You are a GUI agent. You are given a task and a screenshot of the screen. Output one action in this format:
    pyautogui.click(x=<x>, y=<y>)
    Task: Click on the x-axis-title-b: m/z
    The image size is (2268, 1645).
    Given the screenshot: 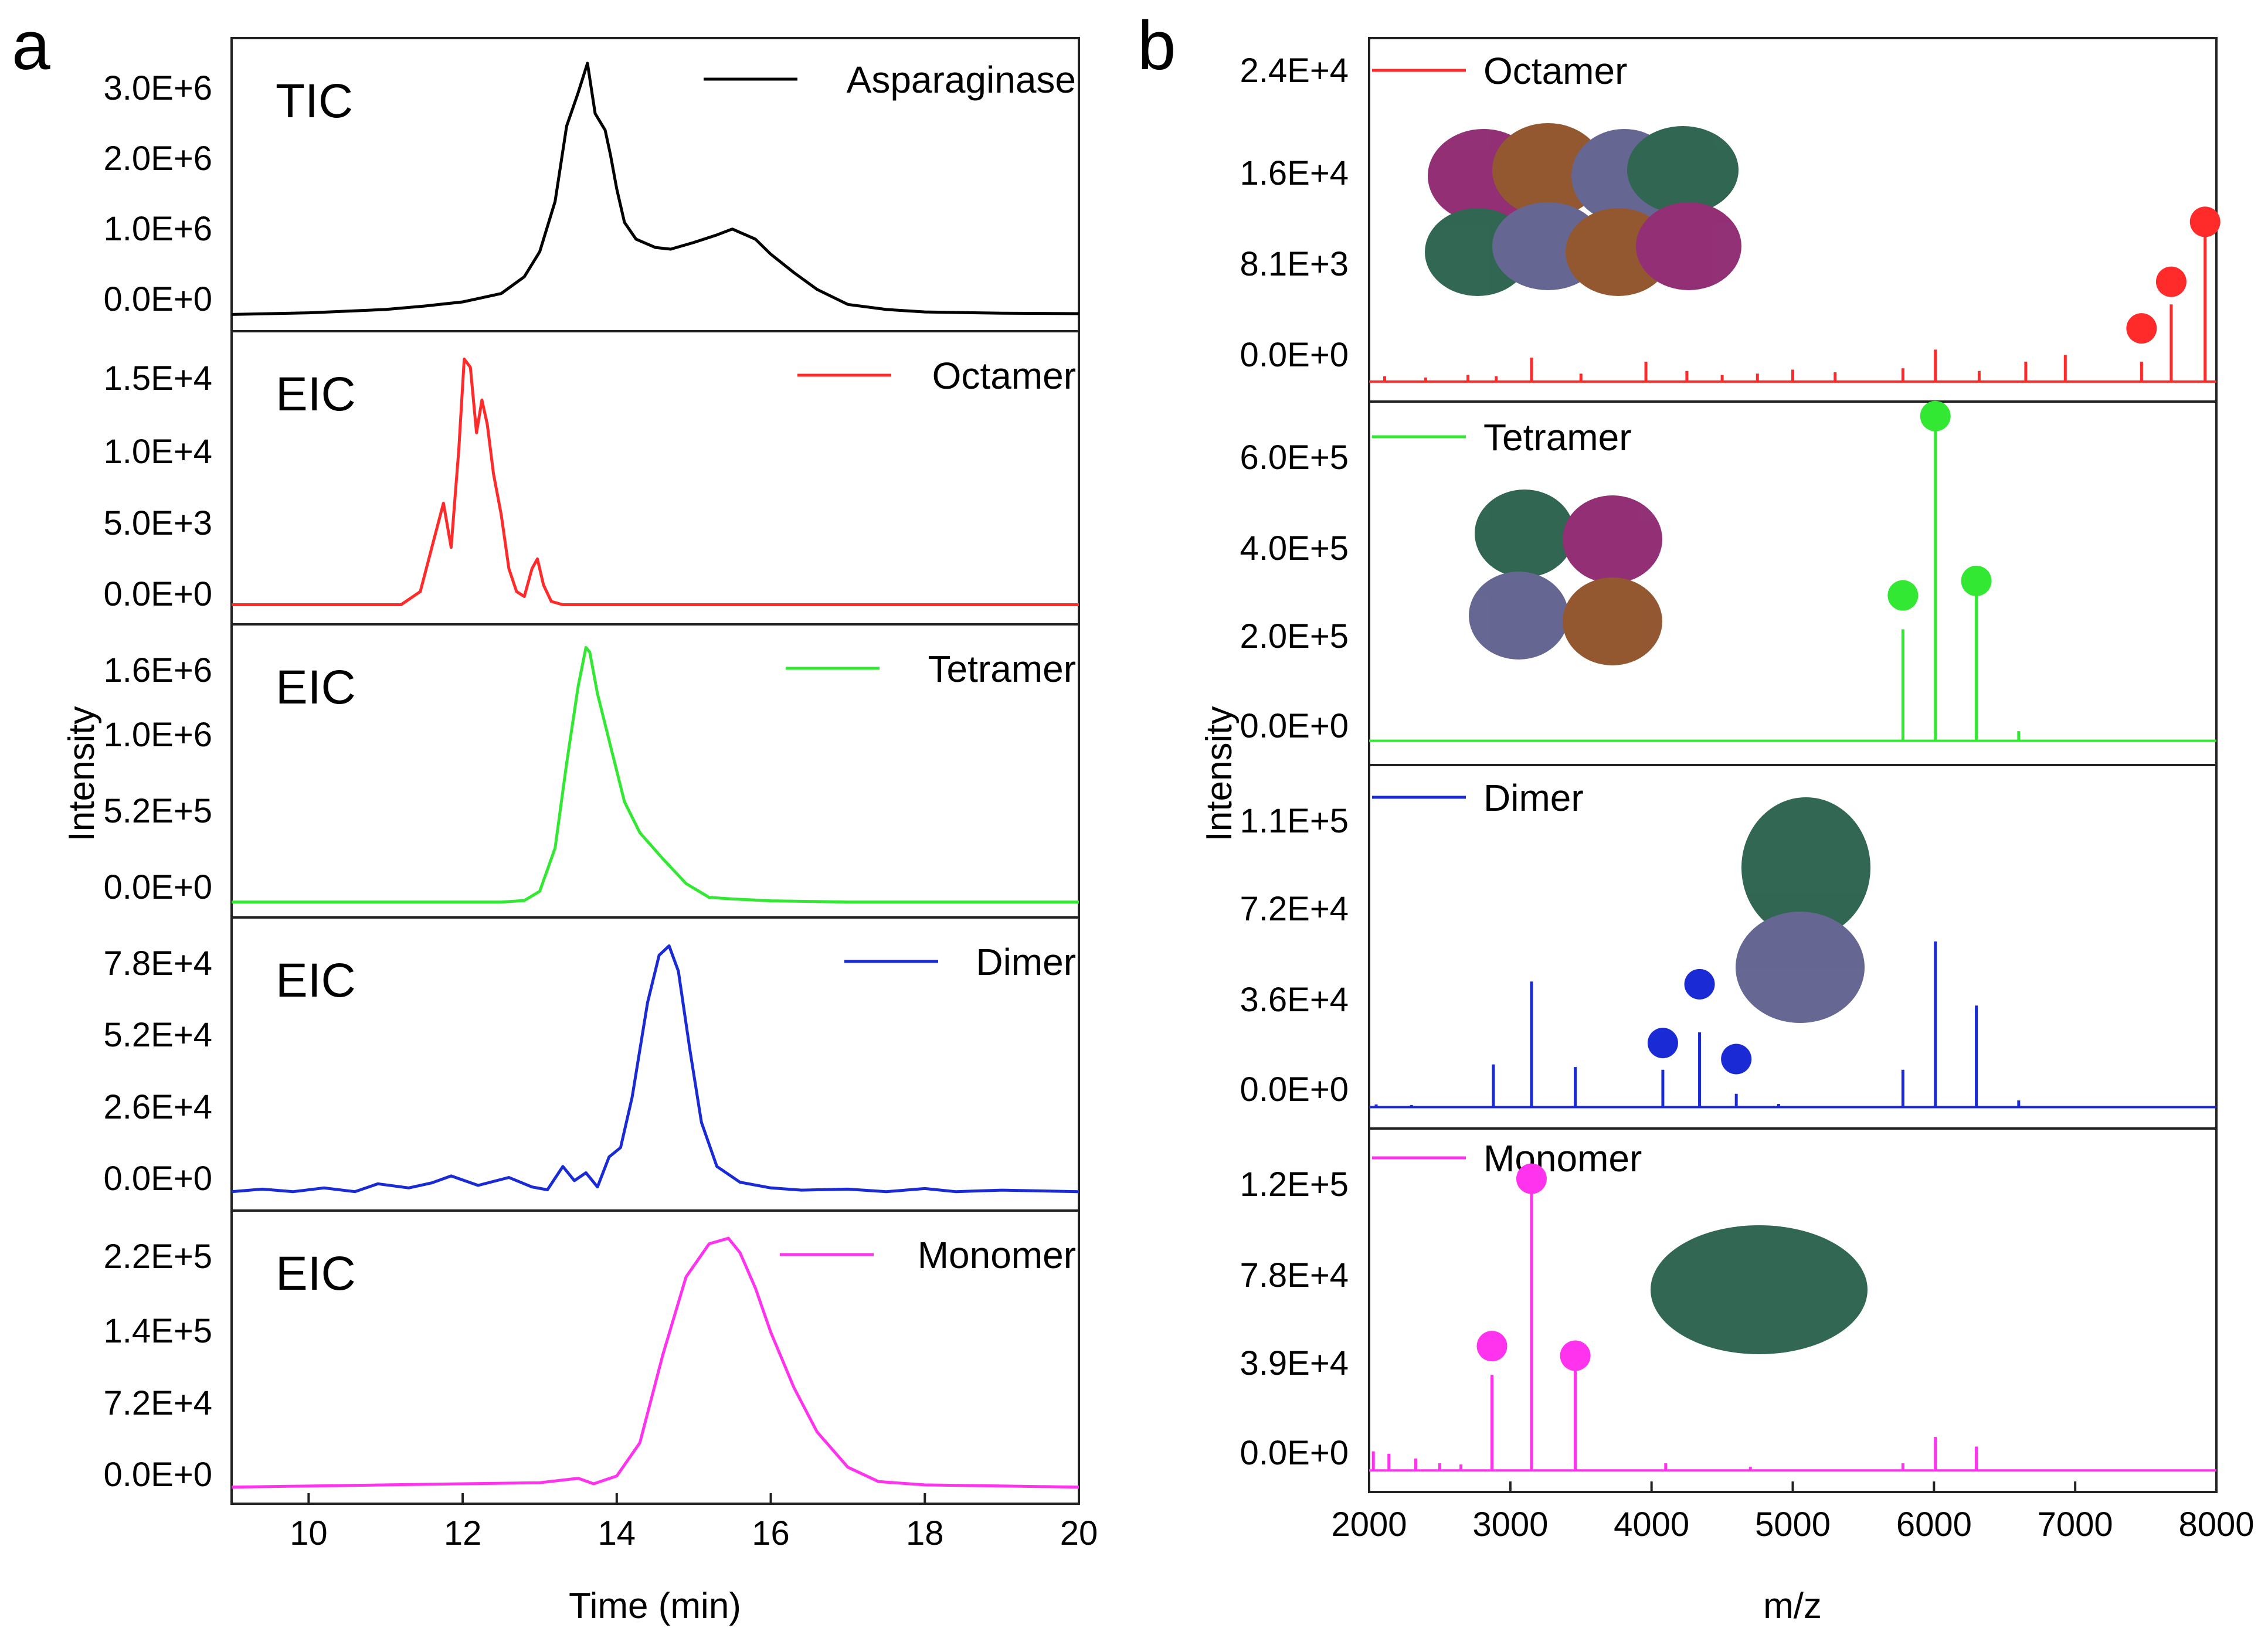 What is the action you would take?
    pyautogui.click(x=1792, y=1606)
    